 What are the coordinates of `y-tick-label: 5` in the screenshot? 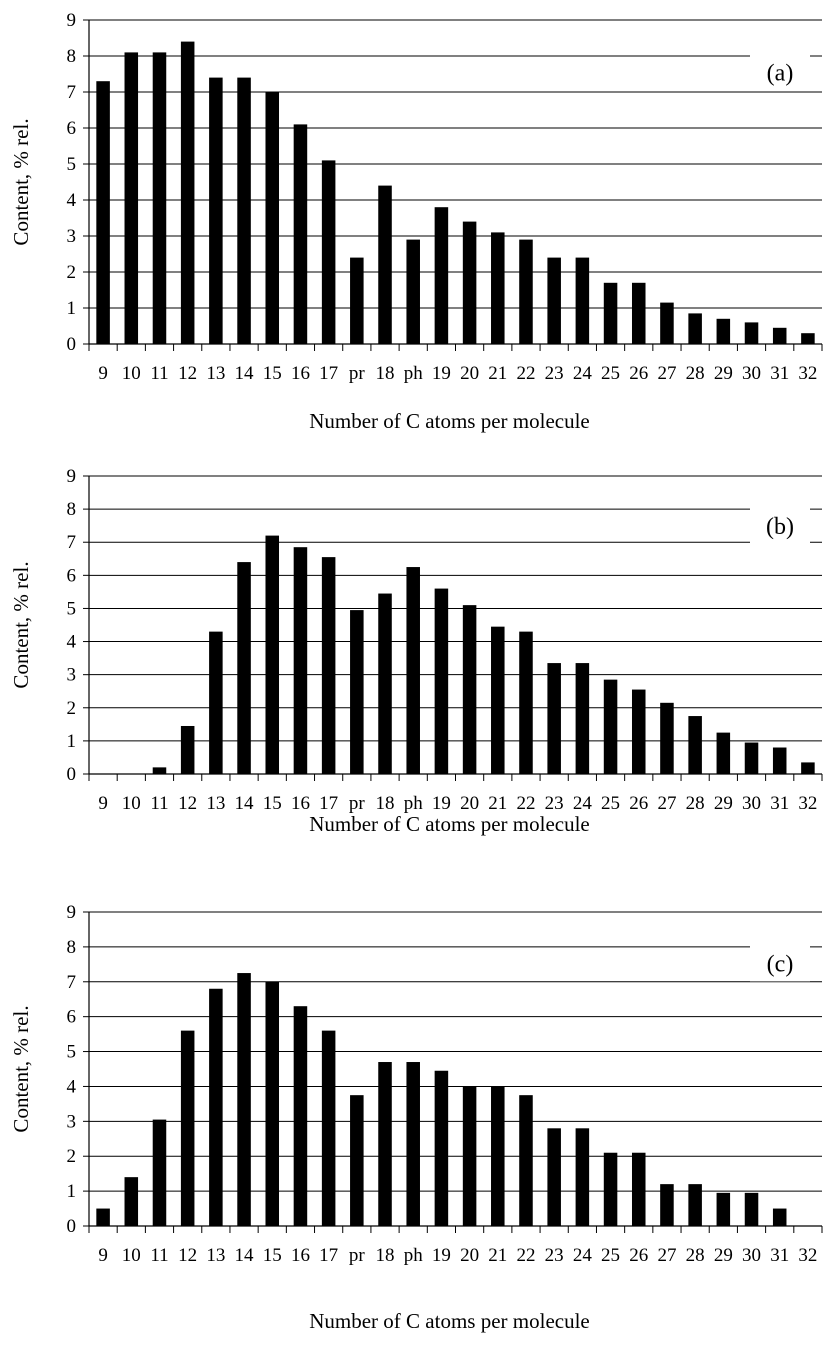 It's located at (72, 608).